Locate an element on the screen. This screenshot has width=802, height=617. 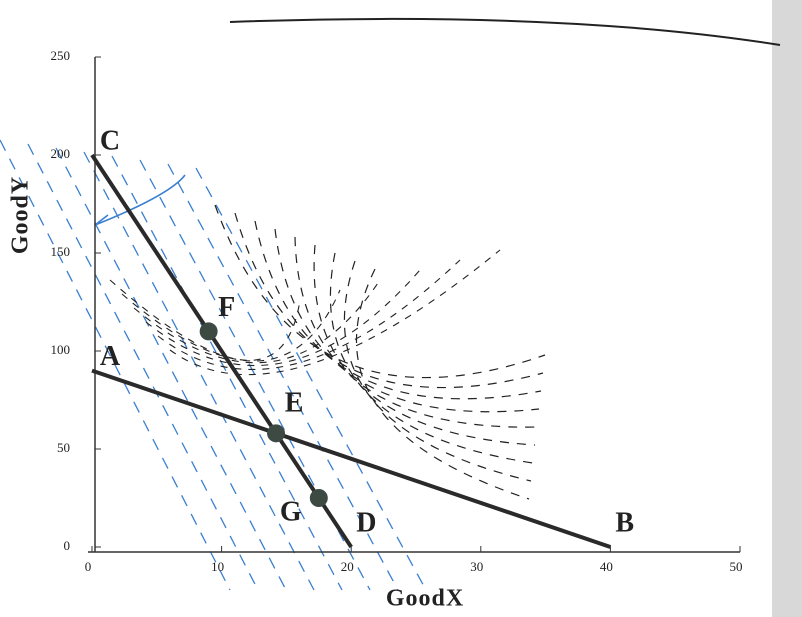
point-label: D is located at coordinates (366, 522).